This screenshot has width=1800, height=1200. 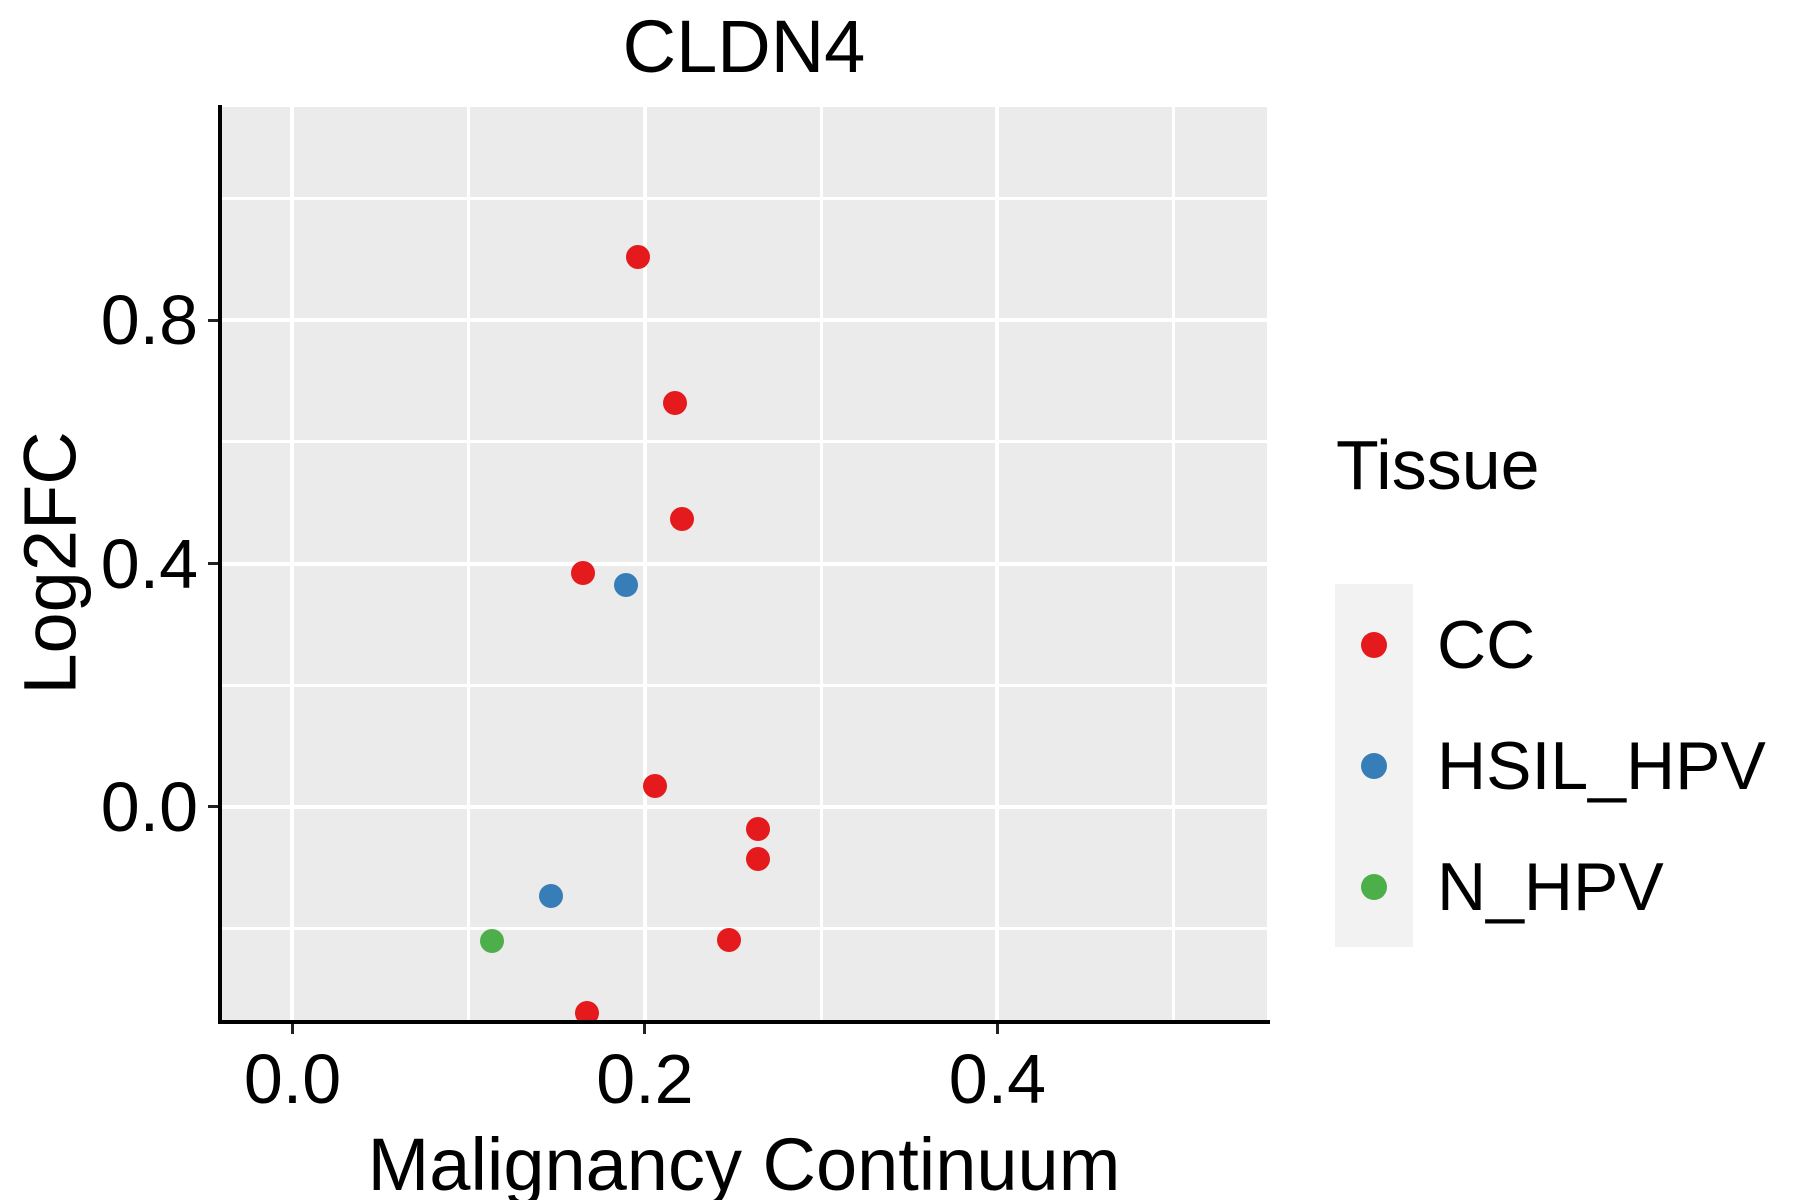 What do you see at coordinates (1486, 644) in the screenshot?
I see `legend-label-cc: CC` at bounding box center [1486, 644].